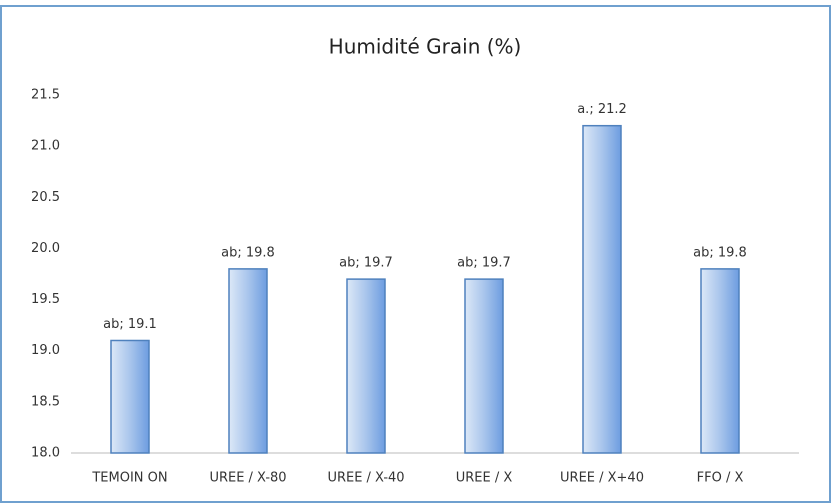 The width and height of the screenshot is (831, 503). What do you see at coordinates (602, 109) in the screenshot?
I see `value-label: a.; 21.2` at bounding box center [602, 109].